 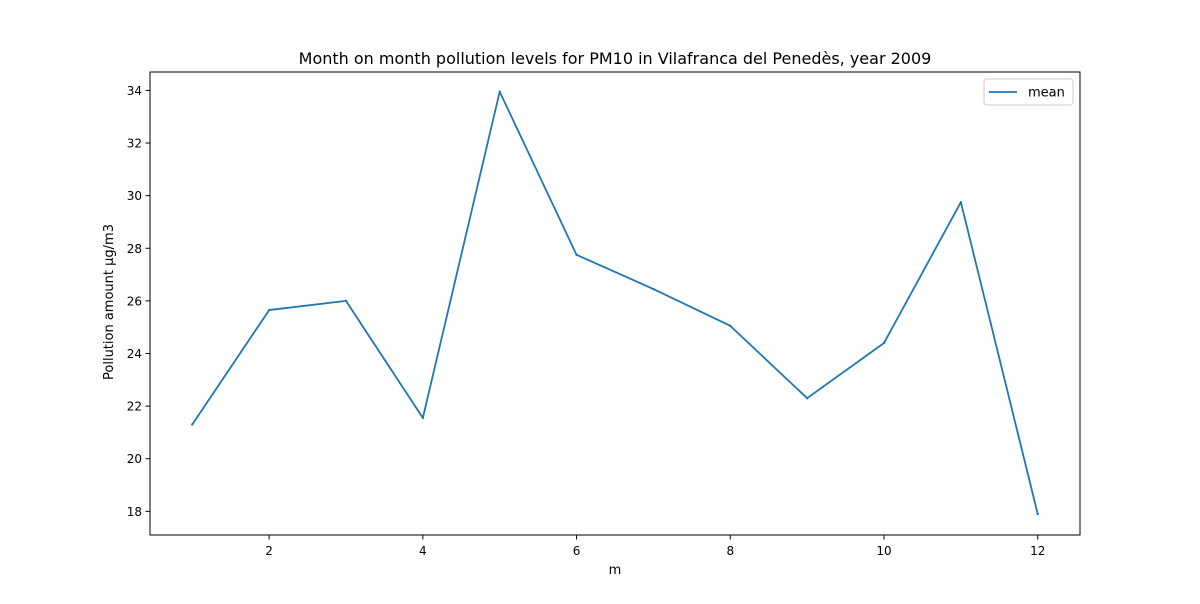 I want to click on y-tick-label: 24, so click(x=134, y=354).